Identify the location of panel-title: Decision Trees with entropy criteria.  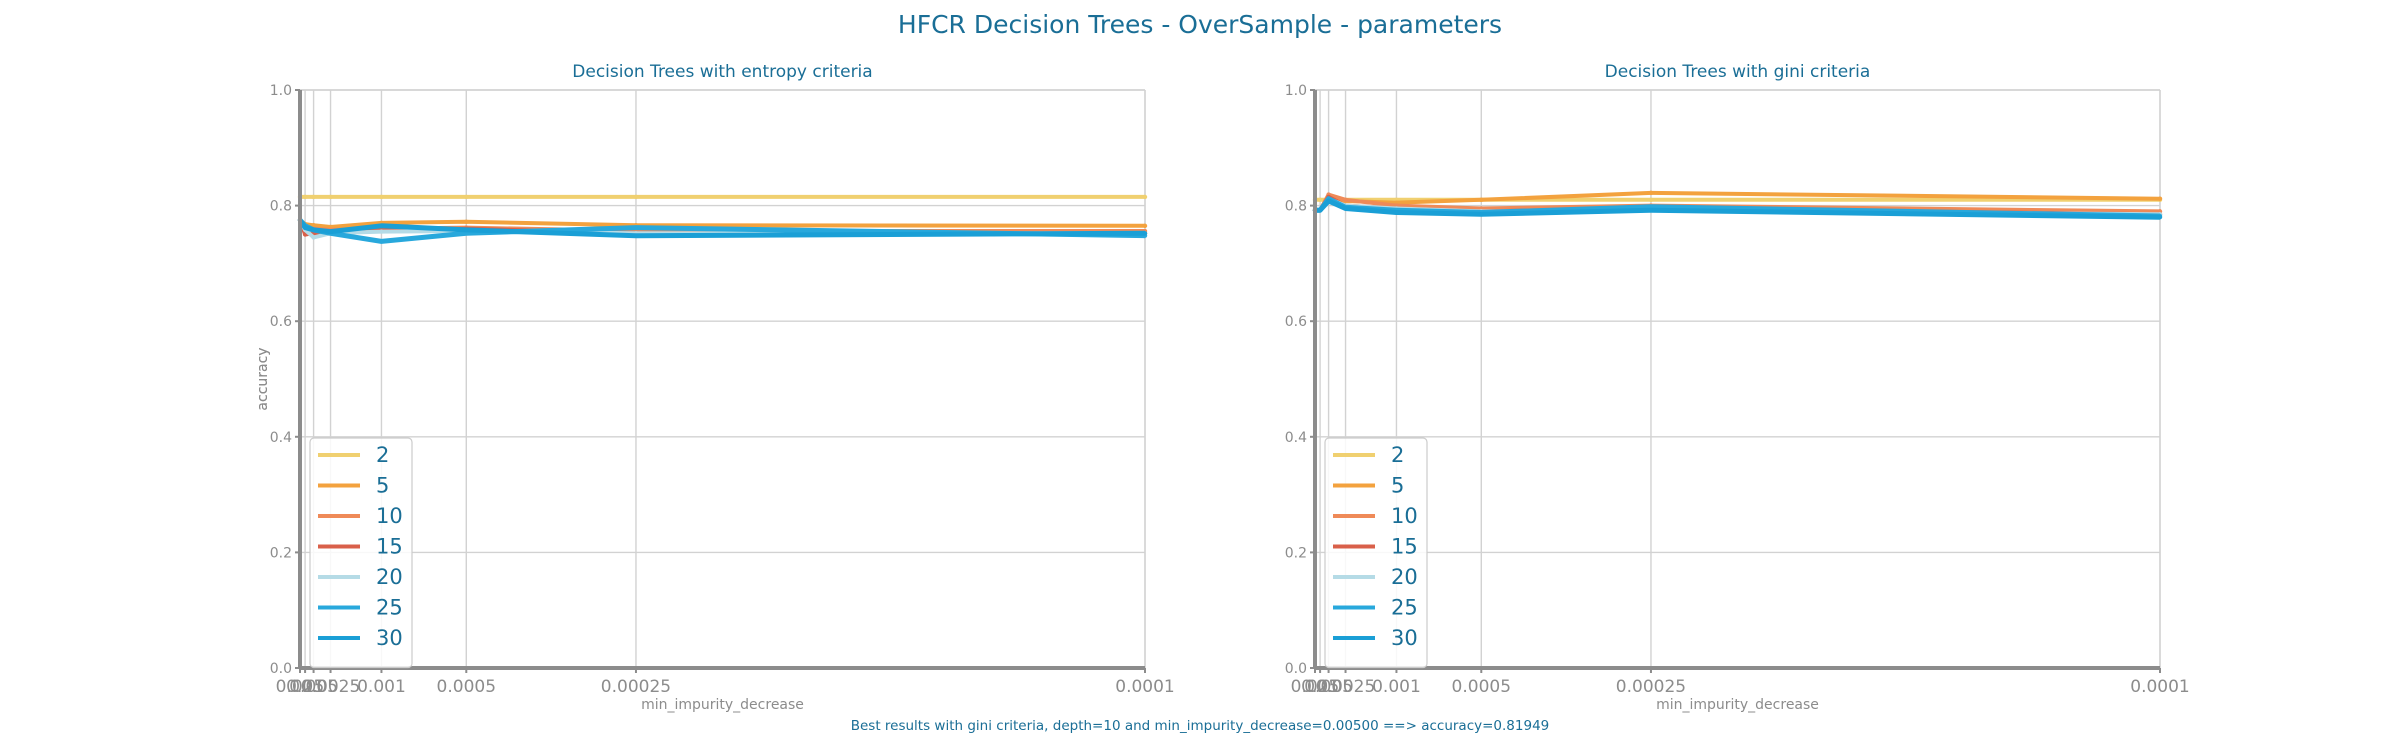
(722, 72).